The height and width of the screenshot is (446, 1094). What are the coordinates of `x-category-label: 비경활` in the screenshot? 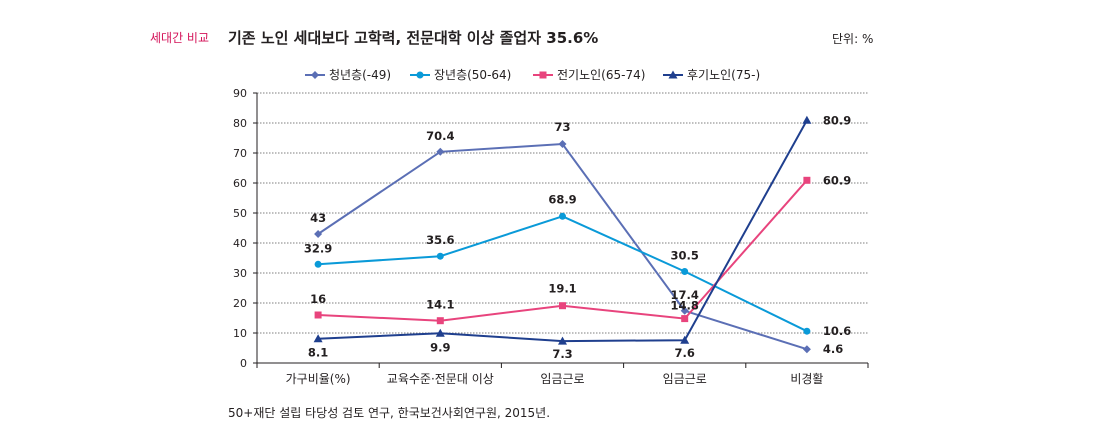 It's located at (806, 379).